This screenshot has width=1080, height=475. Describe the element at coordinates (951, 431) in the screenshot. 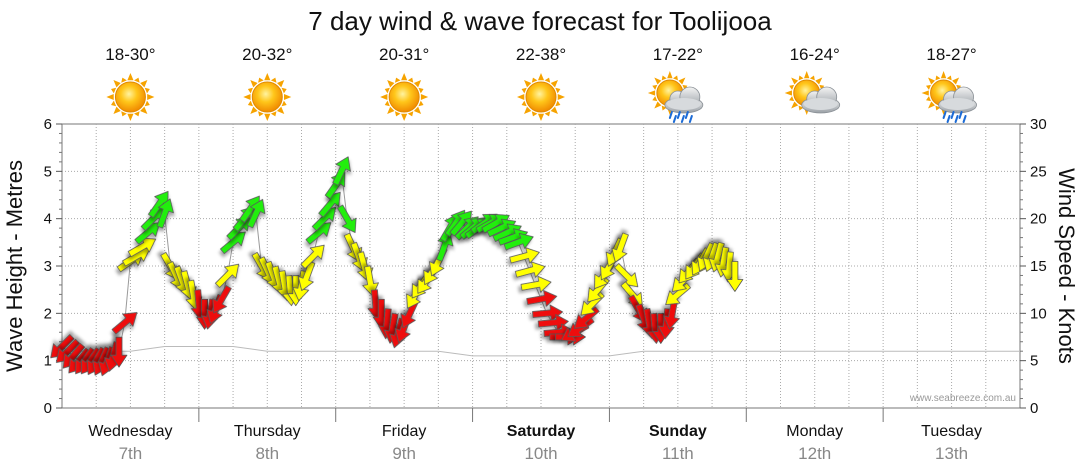

I see `day-name: Tuesday` at that location.